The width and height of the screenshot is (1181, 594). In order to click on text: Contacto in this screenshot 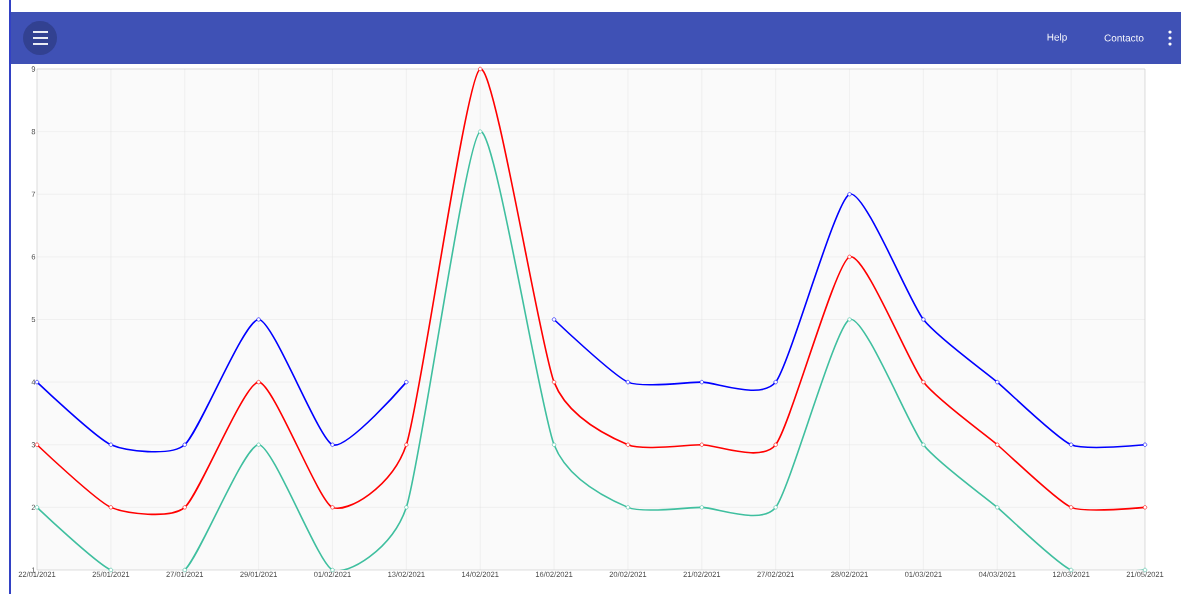, I will do `click(1124, 38)`.